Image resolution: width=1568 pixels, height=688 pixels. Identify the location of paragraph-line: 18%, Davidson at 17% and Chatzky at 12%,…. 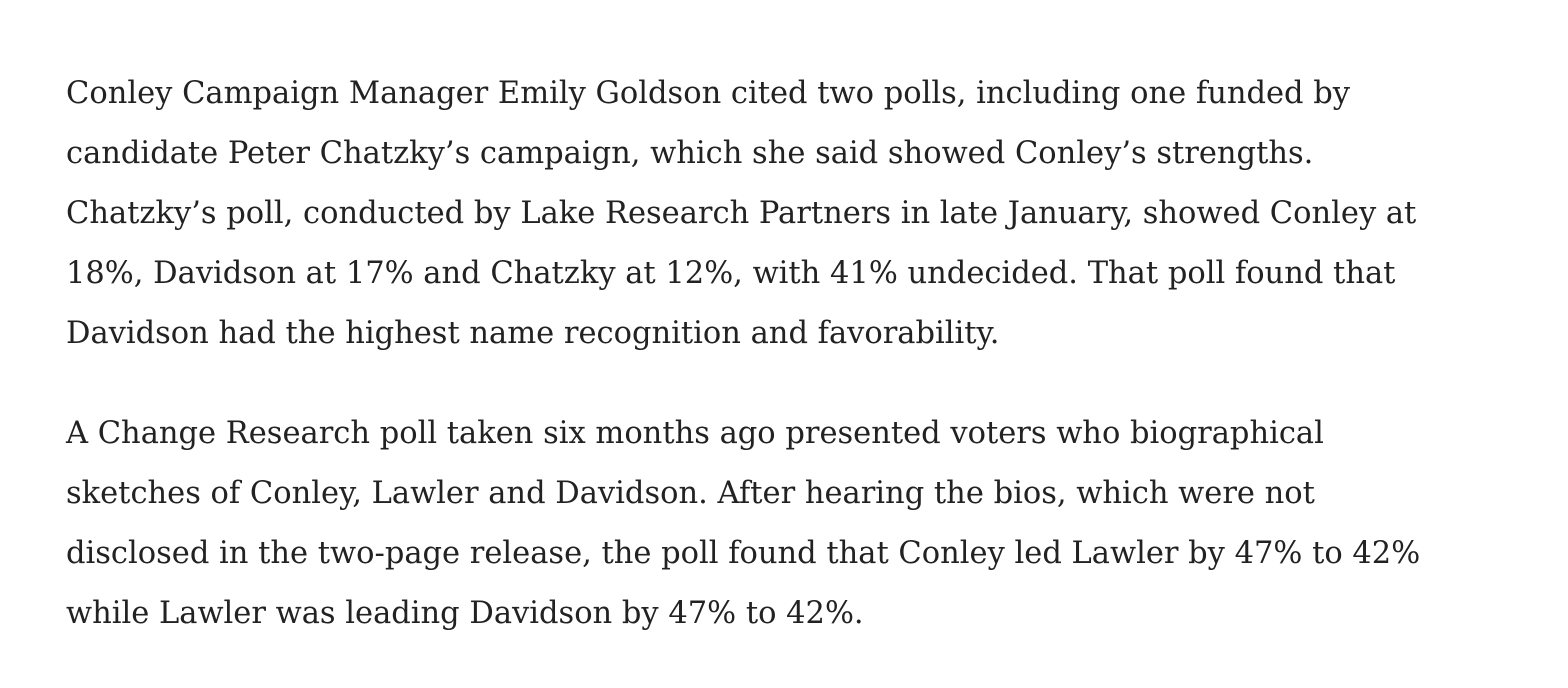
(731, 273).